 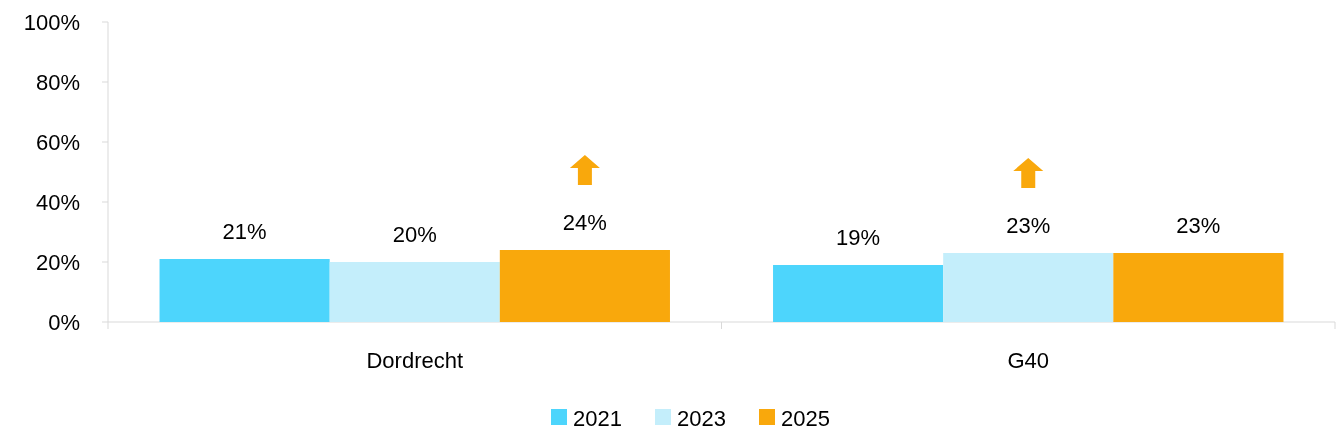 I want to click on y-tick-label: 20%, so click(x=57, y=262).